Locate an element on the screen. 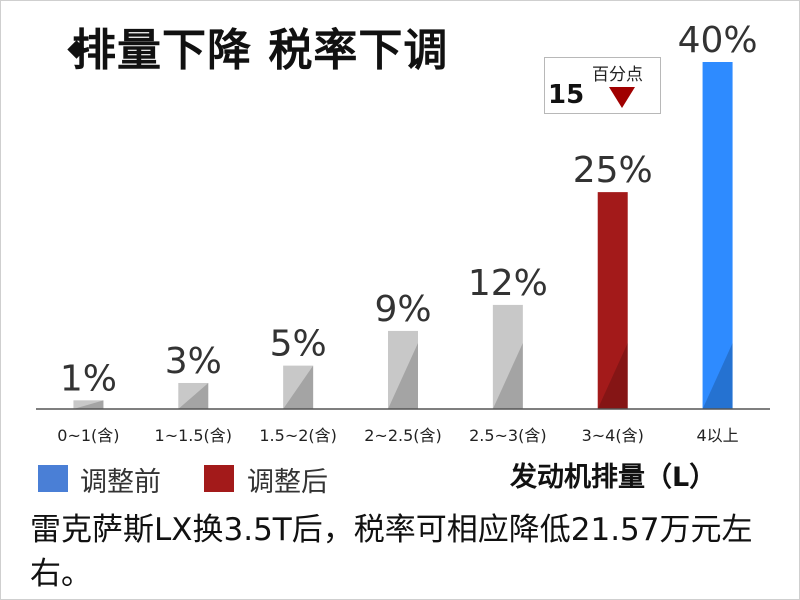 This screenshot has width=800, height=600. decrease-value: 15 is located at coordinates (566, 95).